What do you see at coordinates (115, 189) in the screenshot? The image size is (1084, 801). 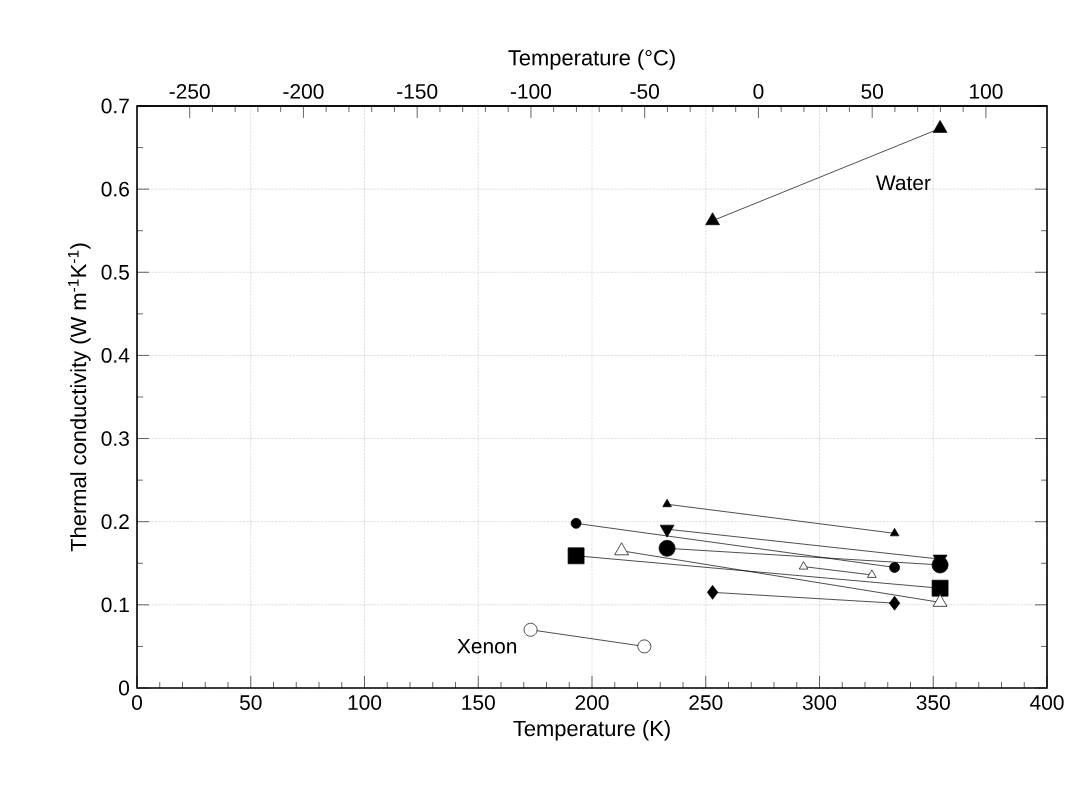 I see `y-tick-label: 0.6` at bounding box center [115, 189].